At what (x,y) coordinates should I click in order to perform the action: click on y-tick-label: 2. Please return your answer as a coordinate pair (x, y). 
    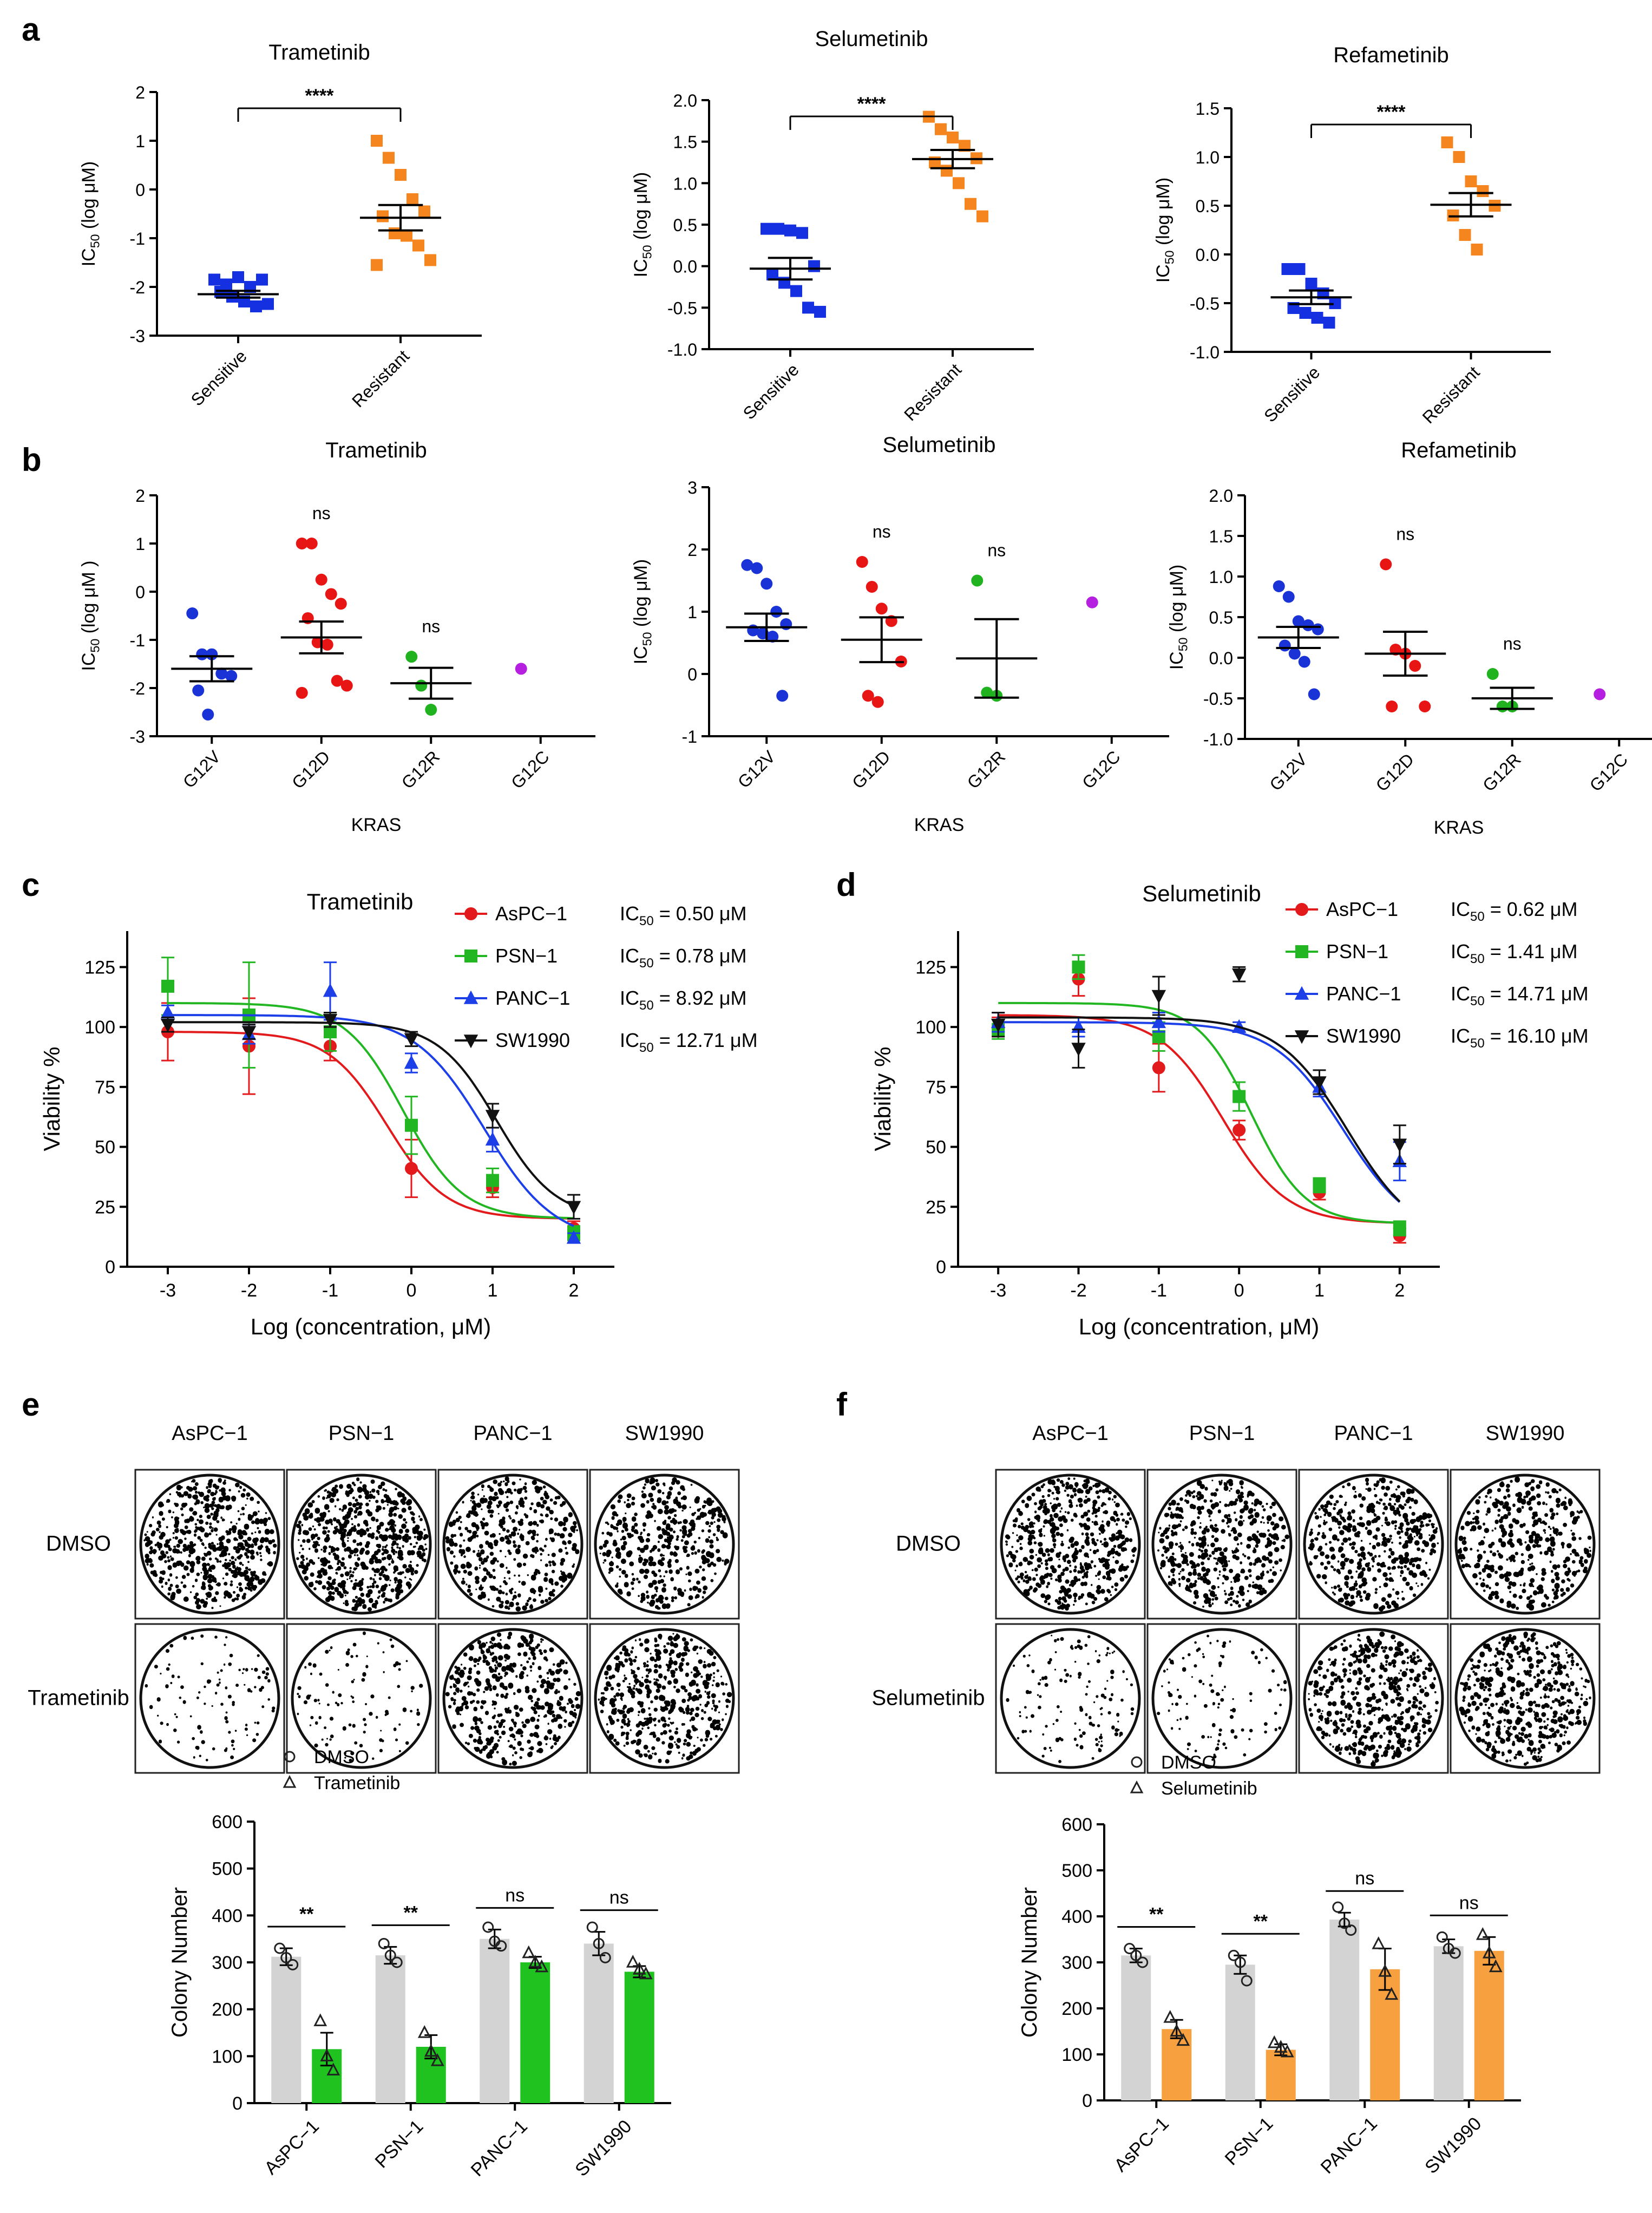
    Looking at the image, I should click on (692, 550).